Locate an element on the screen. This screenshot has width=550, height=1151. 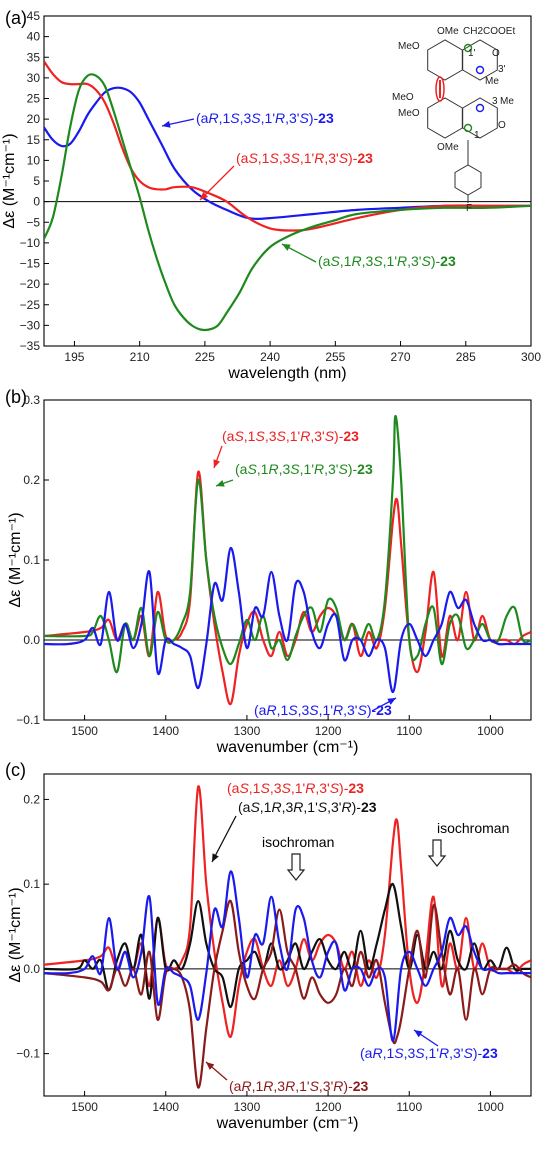
y-tick-label: −30 is located at coordinates (30, 325).